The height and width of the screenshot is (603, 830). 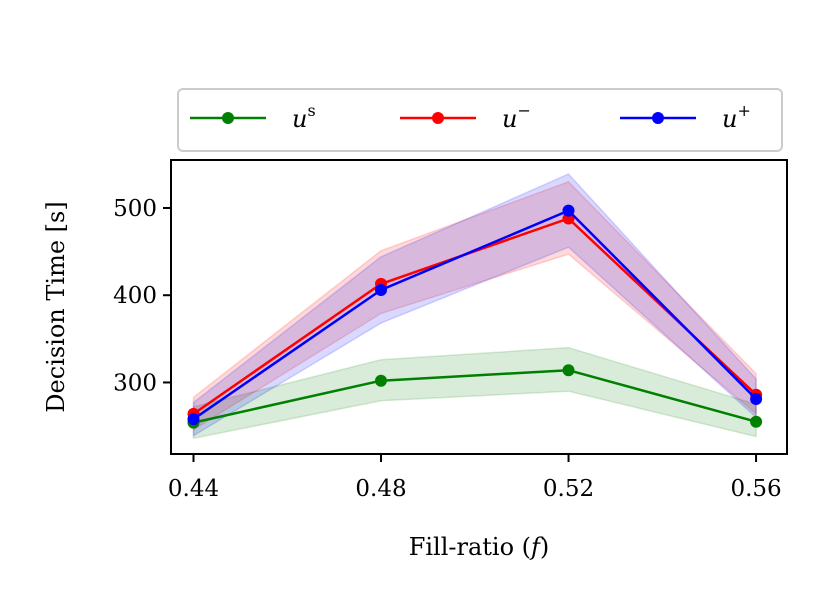 What do you see at coordinates (135, 209) in the screenshot?
I see `y-tick-label-3: 500` at bounding box center [135, 209].